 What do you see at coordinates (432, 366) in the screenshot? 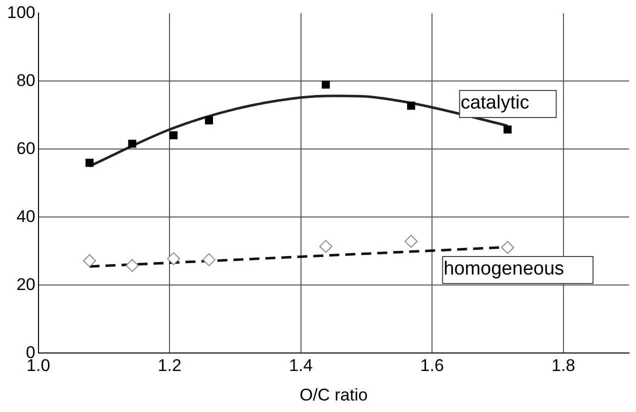
I see `x-tick-label: 1.6` at bounding box center [432, 366].